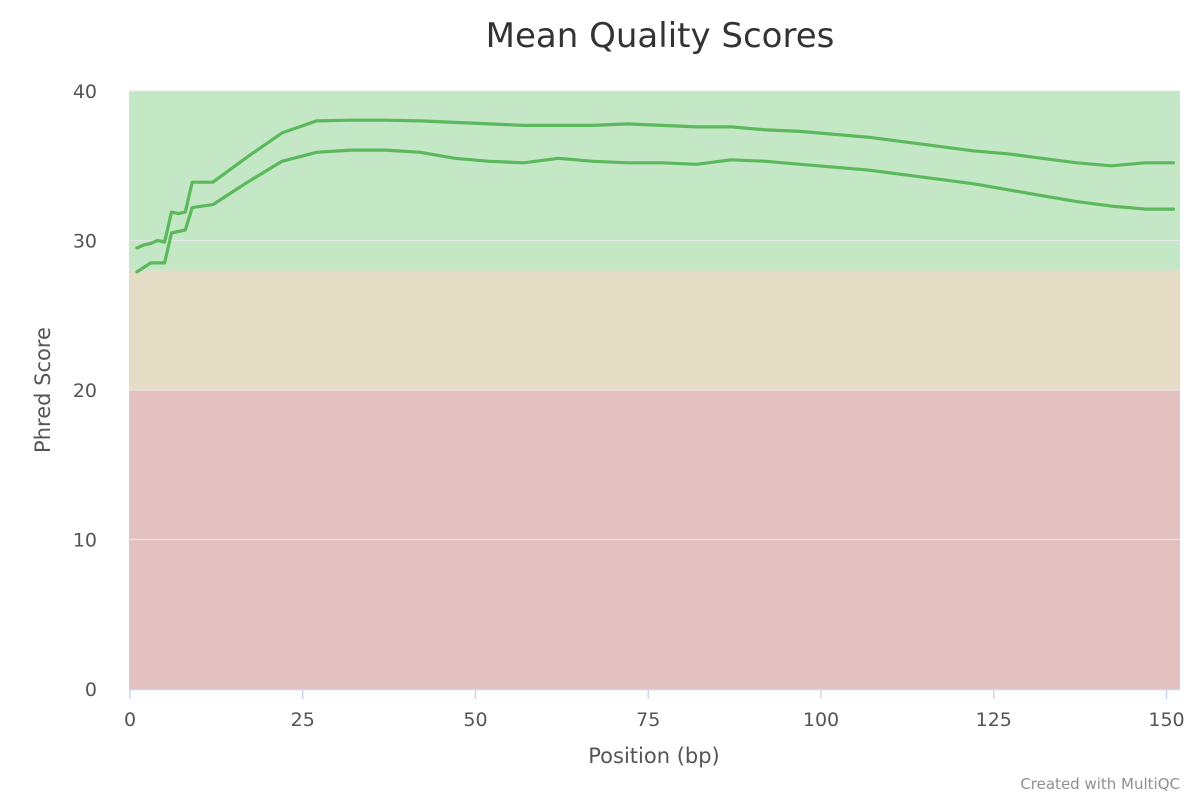 Image resolution: width=1200 pixels, height=800 pixels. What do you see at coordinates (303, 720) in the screenshot?
I see `x-tick-label-25: 25` at bounding box center [303, 720].